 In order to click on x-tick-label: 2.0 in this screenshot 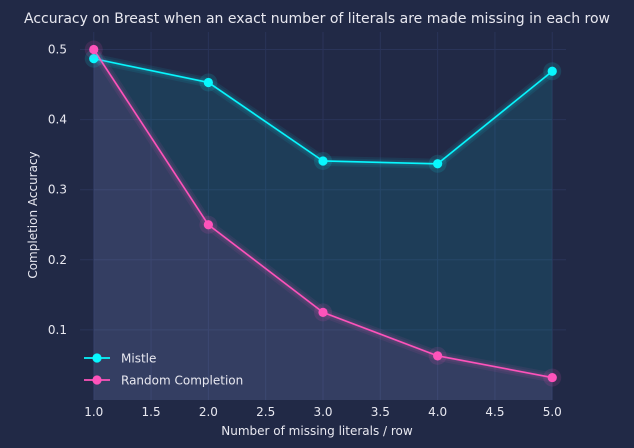, I will do `click(208, 412)`.